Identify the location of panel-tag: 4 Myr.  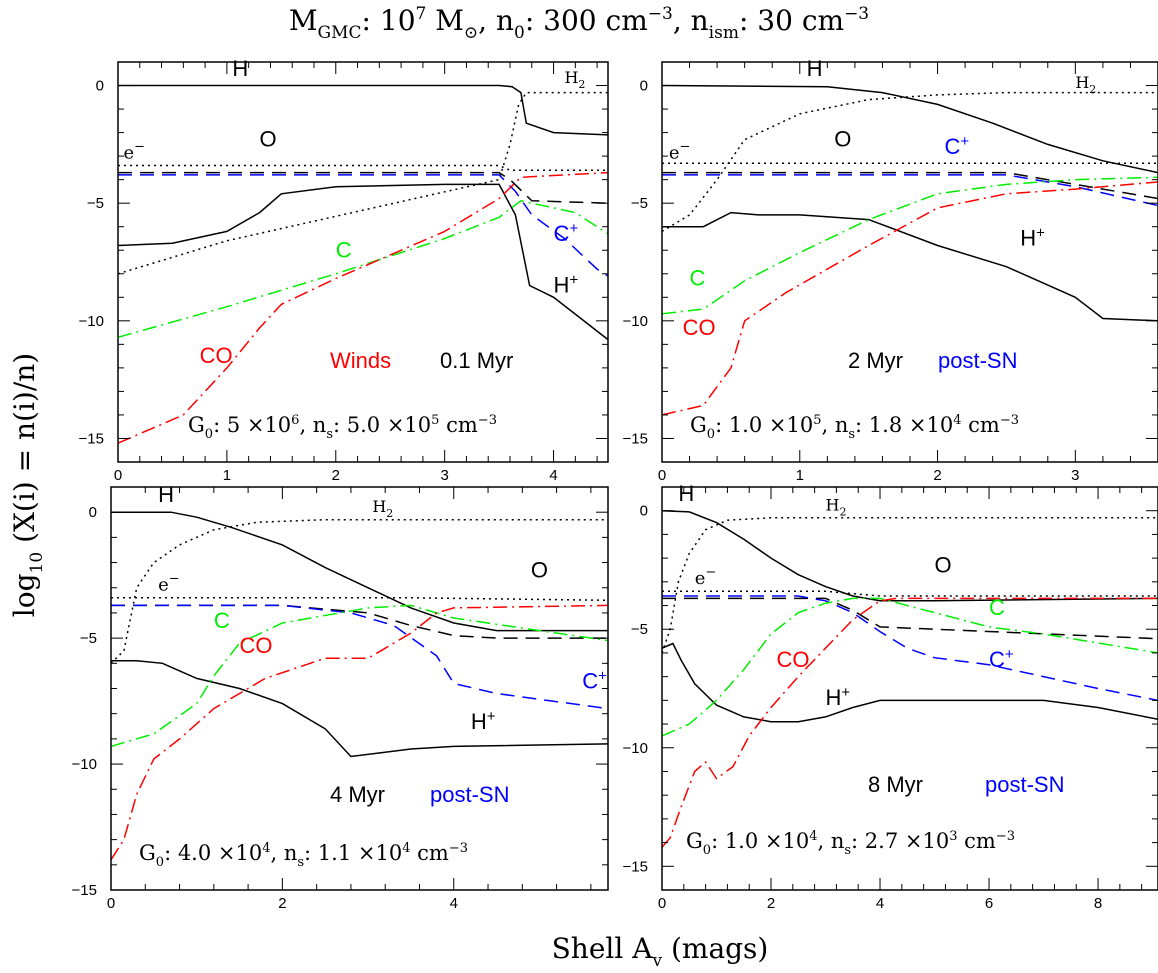
(357, 794).